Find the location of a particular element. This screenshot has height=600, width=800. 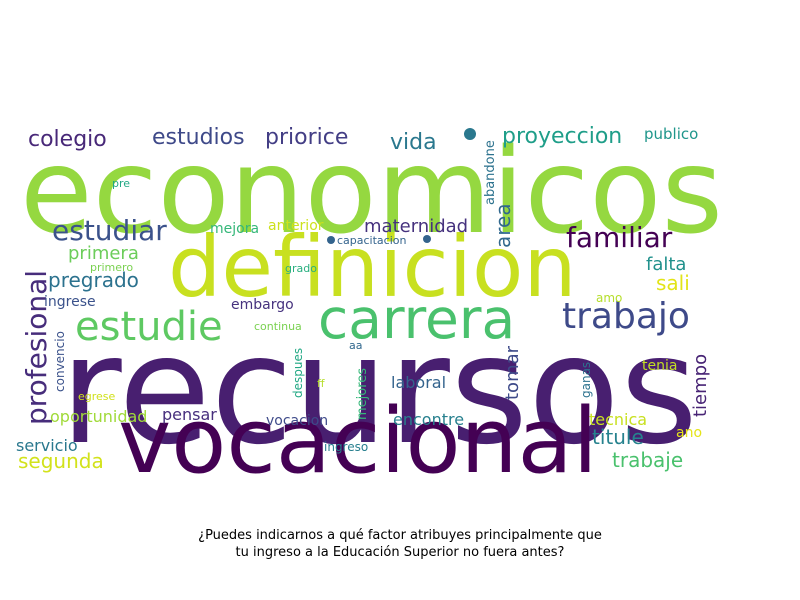

word-servicio: servicio is located at coordinates (47, 445).